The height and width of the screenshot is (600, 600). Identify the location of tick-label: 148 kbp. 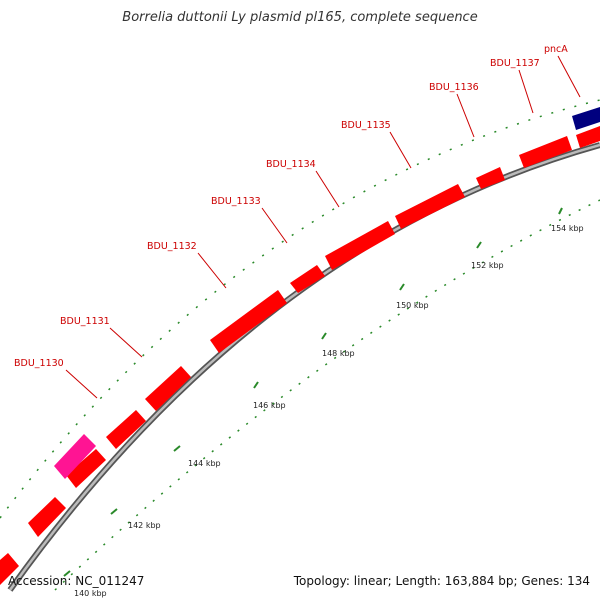
(338, 353).